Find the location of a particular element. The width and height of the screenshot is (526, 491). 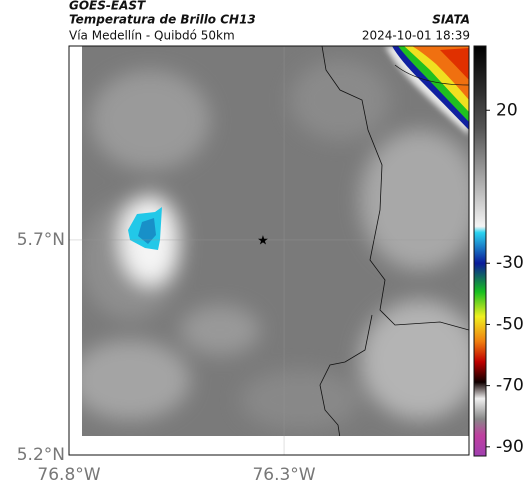

x-tick-label: 76.3°W is located at coordinates (283, 475).